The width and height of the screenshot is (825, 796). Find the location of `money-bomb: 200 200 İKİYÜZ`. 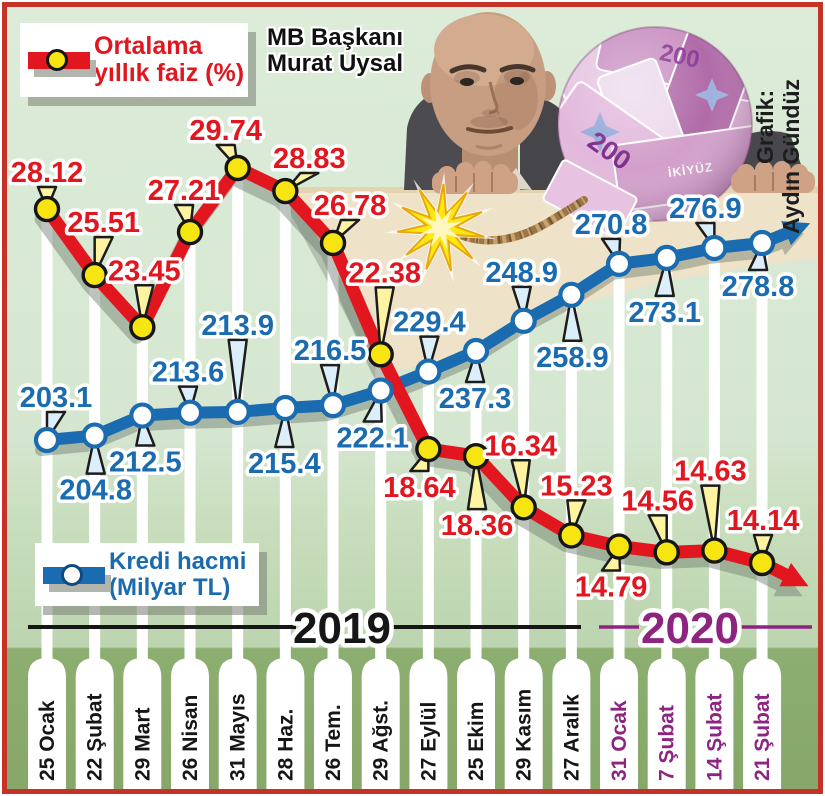

money-bomb: 200 200 İKİYÜZ is located at coordinates (647, 132).